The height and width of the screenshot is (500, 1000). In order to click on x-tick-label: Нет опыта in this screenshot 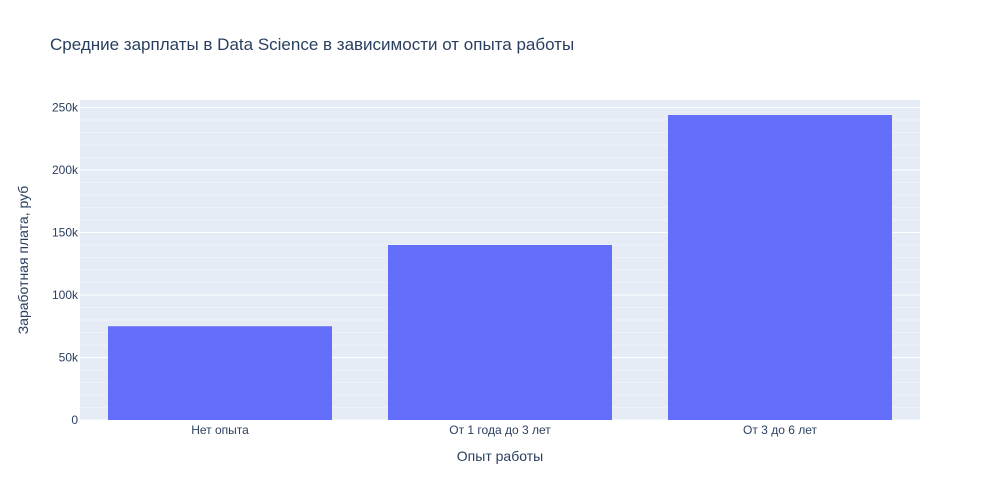, I will do `click(220, 430)`.